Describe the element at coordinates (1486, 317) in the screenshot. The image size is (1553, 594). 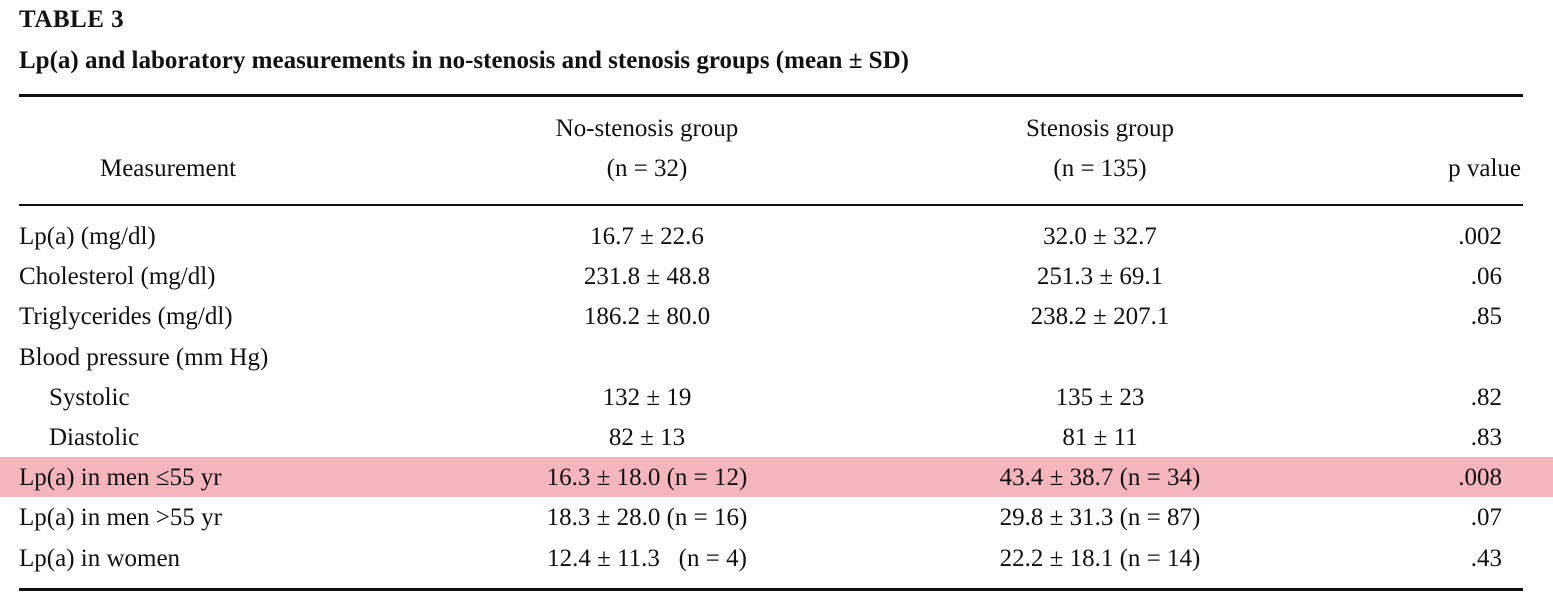
I see `cell-p-value: .85` at that location.